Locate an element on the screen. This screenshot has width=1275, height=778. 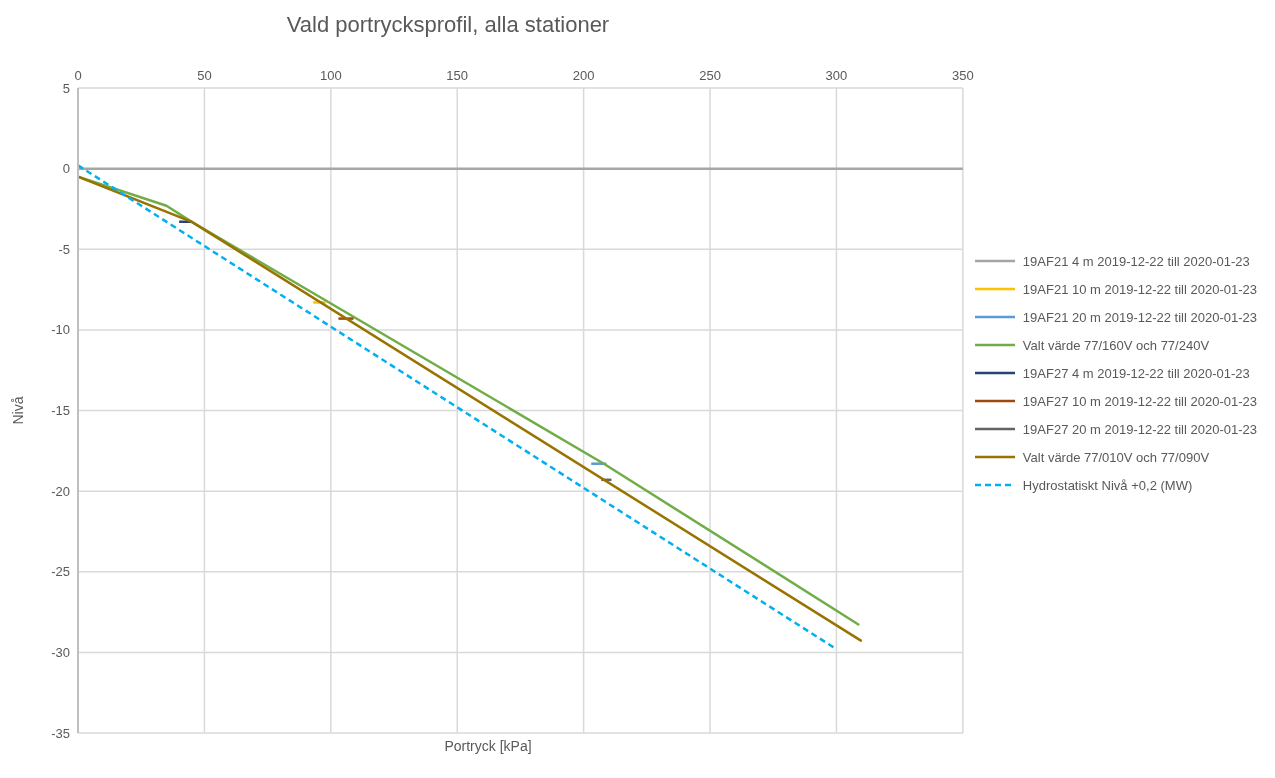
y-tick-label: -15 is located at coordinates (60, 411).